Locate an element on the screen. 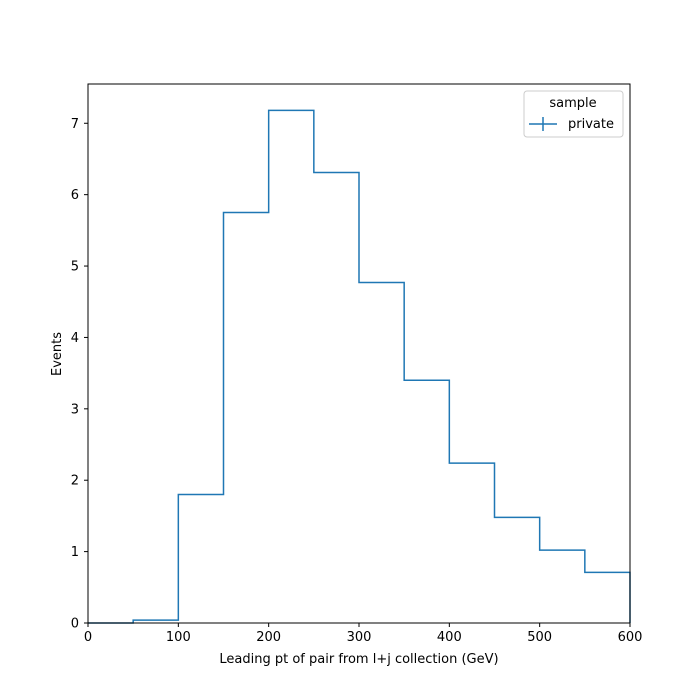  y-tick-label: 1 is located at coordinates (75, 552).